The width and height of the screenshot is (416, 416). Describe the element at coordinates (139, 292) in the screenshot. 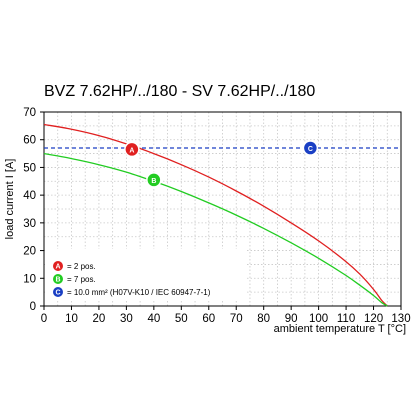

I see `legend-label: = 10.0 mm² (H07V-K10 / IEC 60947-7-1)` at that location.